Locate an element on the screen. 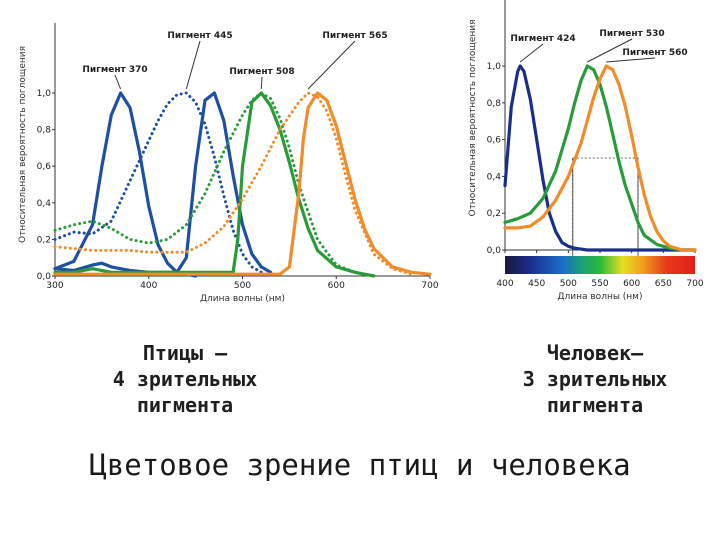 The width and height of the screenshot is (720, 540). caption-birds-line3: пигмента is located at coordinates (185, 405).